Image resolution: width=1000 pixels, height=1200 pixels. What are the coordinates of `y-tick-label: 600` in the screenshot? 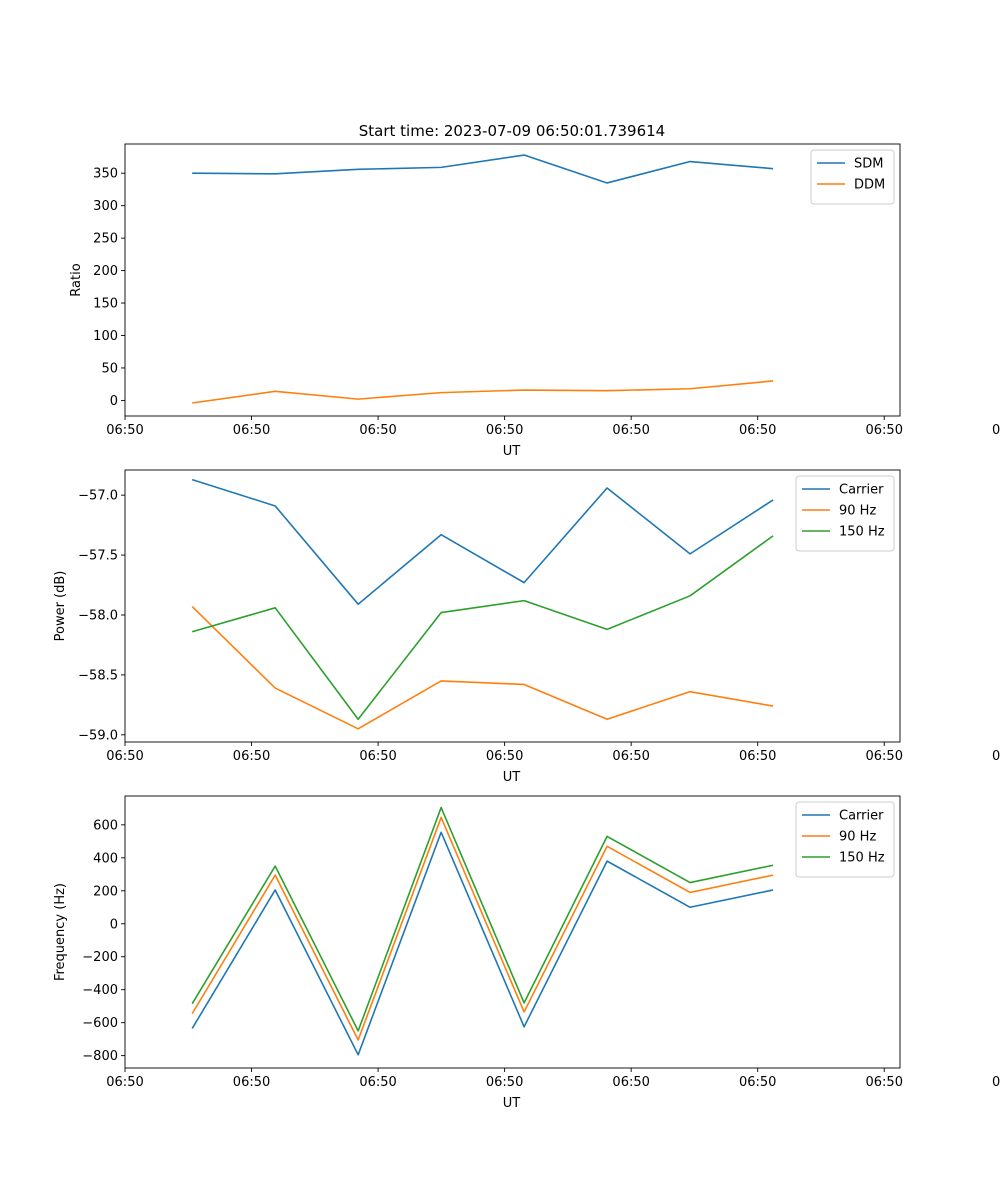 It's located at (105, 825).